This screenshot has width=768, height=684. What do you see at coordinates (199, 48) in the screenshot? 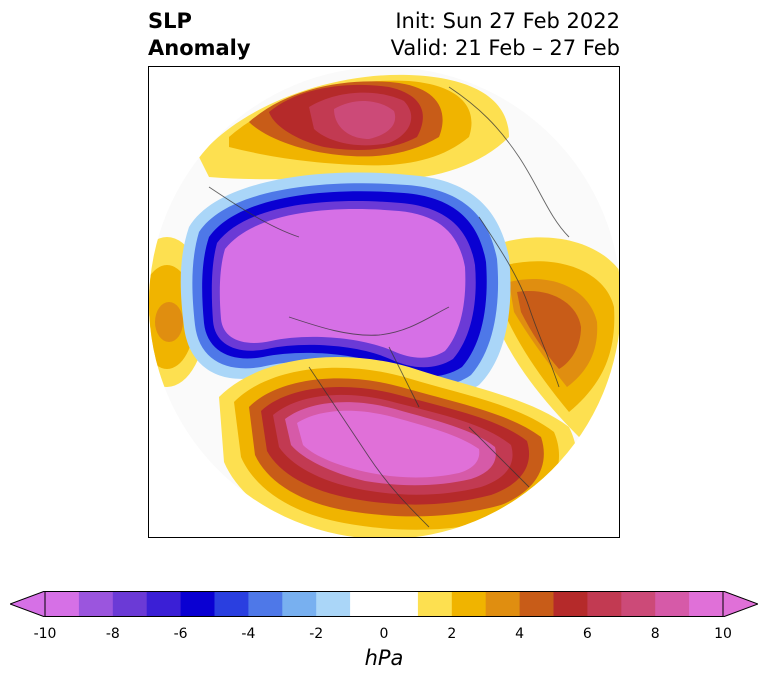
I see `title-type: Anomaly` at bounding box center [199, 48].